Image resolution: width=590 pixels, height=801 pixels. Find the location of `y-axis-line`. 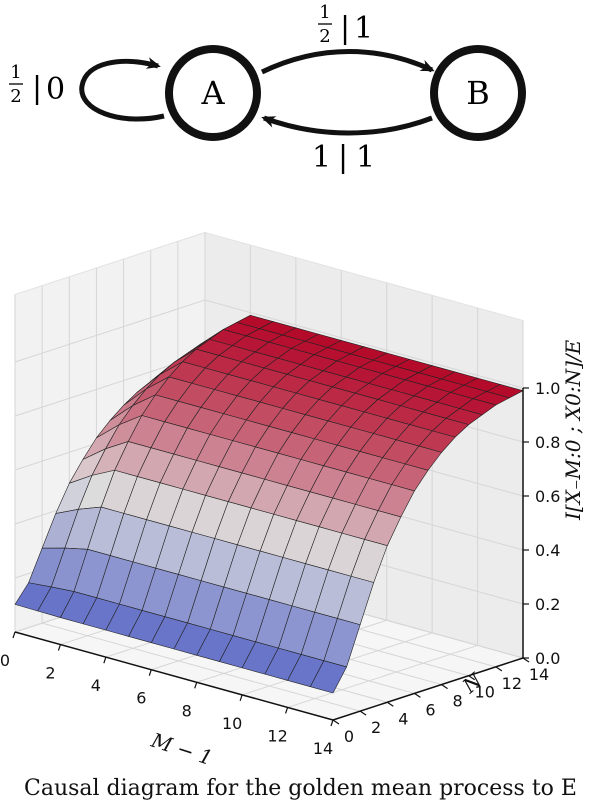

y-axis-line is located at coordinates (428, 689).